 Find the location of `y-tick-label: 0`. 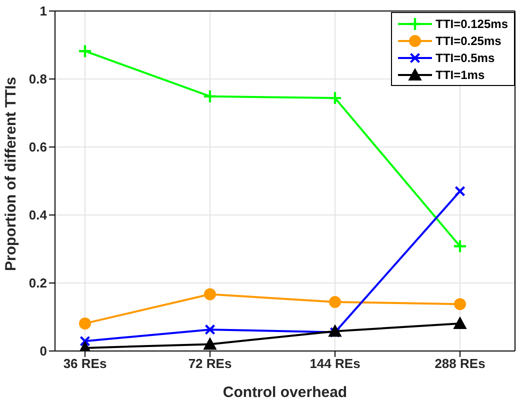

y-tick-label: 0 is located at coordinates (43, 351).